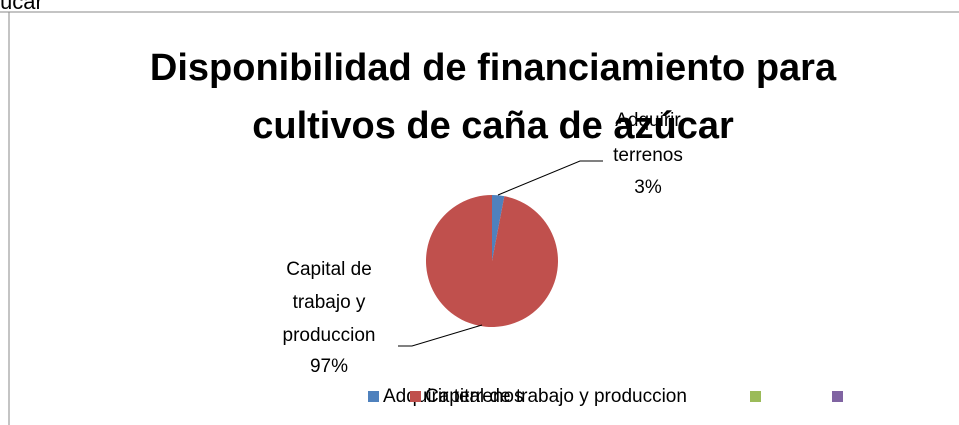 The image size is (959, 425). Describe the element at coordinates (648, 138) in the screenshot. I see `data-label-category: Adquirir terrenos` at that location.